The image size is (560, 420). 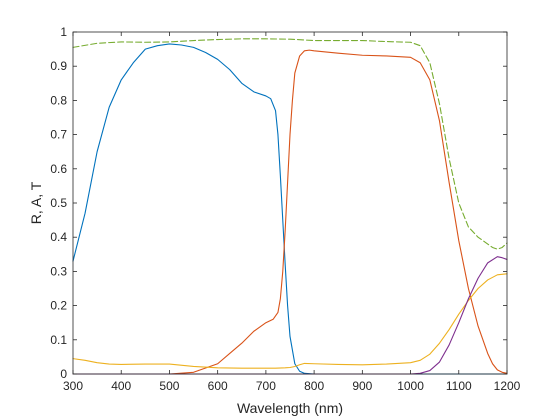 What do you see at coordinates (218, 386) in the screenshot?
I see `x-tick-label: 600` at bounding box center [218, 386].